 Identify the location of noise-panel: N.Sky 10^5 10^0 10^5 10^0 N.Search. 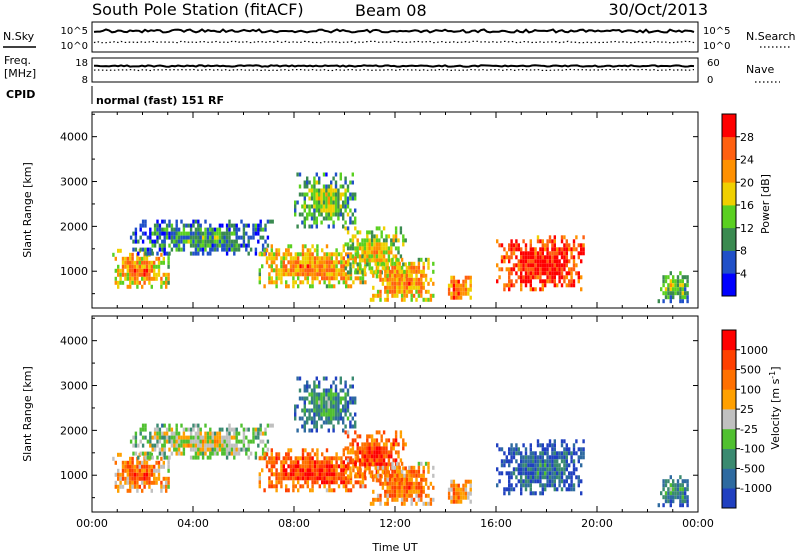
(399, 37).